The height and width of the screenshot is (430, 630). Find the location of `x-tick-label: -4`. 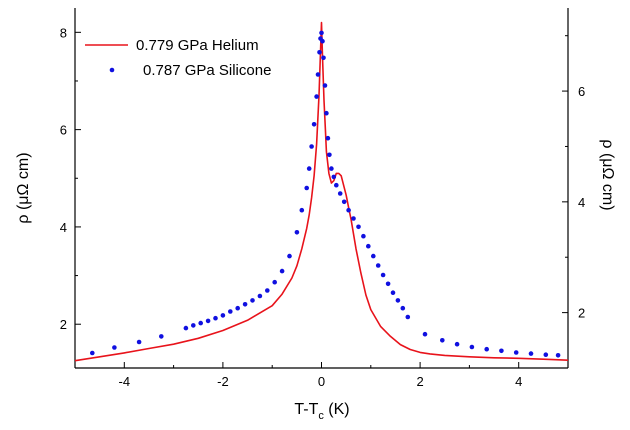

x-tick-label: -4 is located at coordinates (125, 381).